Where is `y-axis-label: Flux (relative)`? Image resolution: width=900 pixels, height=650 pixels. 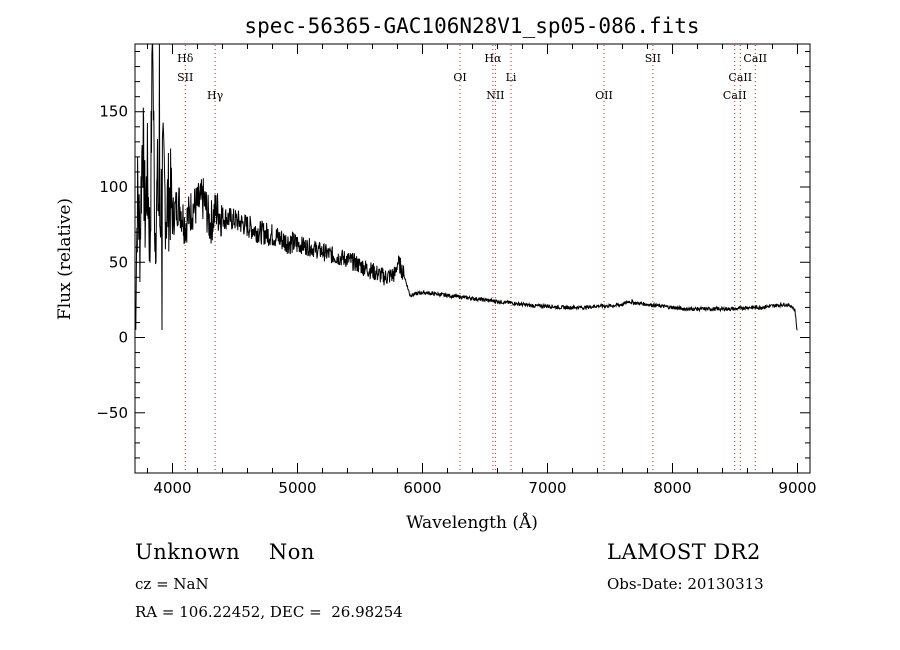 y-axis-label: Flux (relative) is located at coordinates (65, 259).